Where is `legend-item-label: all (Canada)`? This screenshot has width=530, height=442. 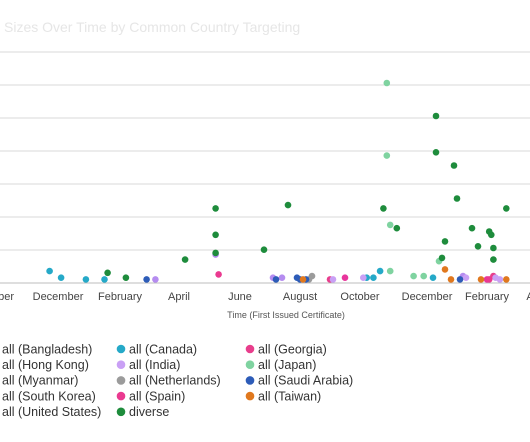 legend-item-label: all (Canada) is located at coordinates (163, 349).